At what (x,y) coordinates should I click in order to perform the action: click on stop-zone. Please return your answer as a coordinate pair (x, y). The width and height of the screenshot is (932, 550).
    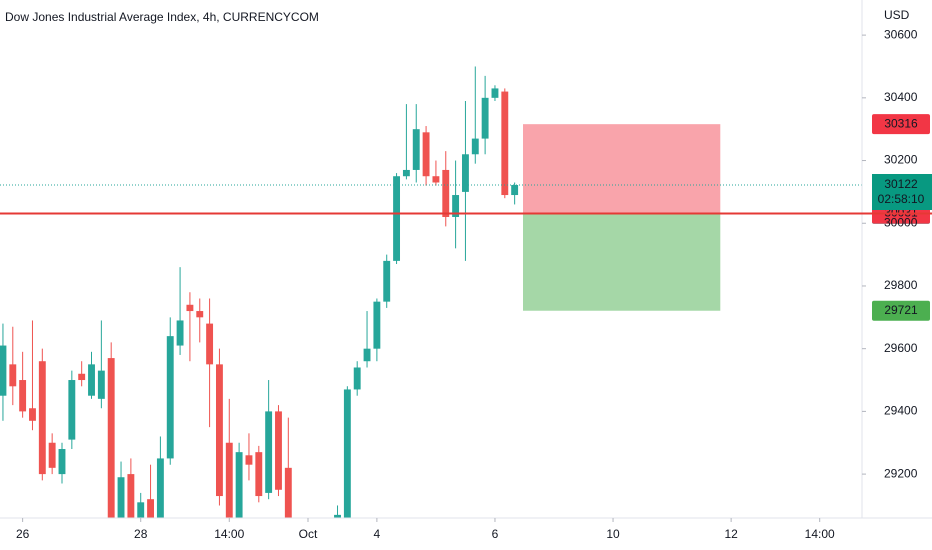
    Looking at the image, I should click on (622, 169).